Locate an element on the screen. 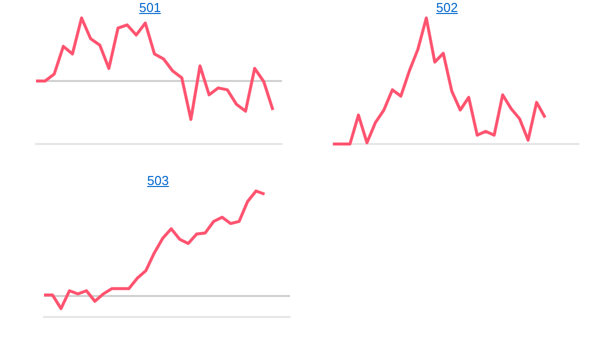  chart-title: 503 is located at coordinates (158, 180).